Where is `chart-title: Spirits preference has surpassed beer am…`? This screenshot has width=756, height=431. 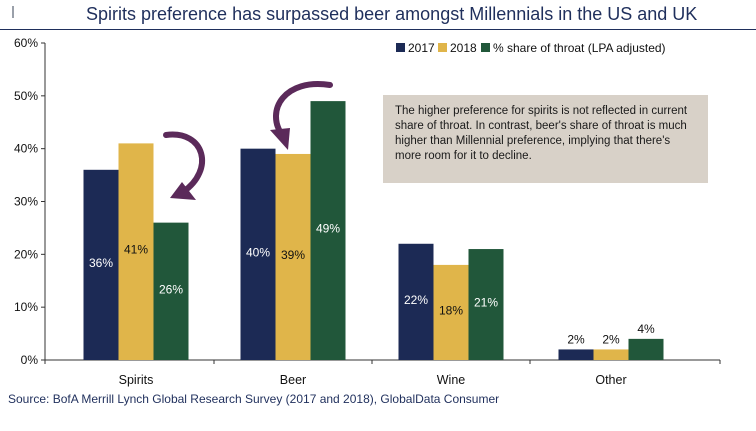 chart-title: Spirits preference has surpassed beer am… is located at coordinates (392, 14).